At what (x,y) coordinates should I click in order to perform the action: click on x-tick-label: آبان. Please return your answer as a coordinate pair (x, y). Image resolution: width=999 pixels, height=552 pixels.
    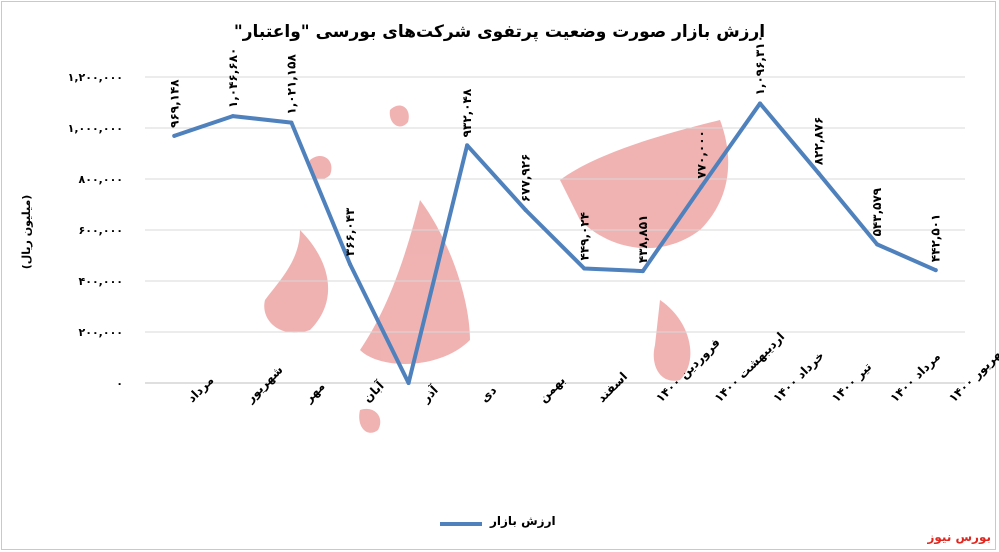
    Looking at the image, I should click on (374, 391).